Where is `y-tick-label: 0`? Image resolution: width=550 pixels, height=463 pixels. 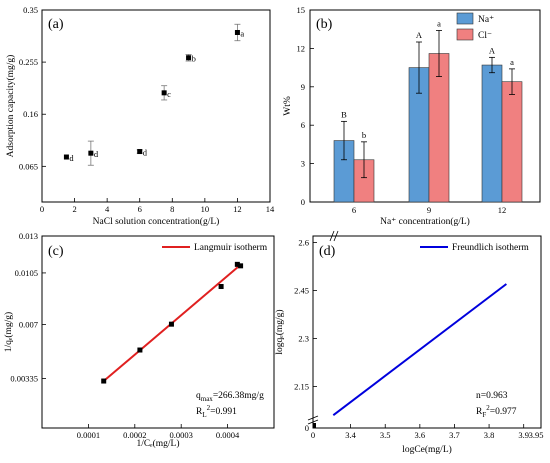
y-tick-label: 0 is located at coordinates (303, 202).